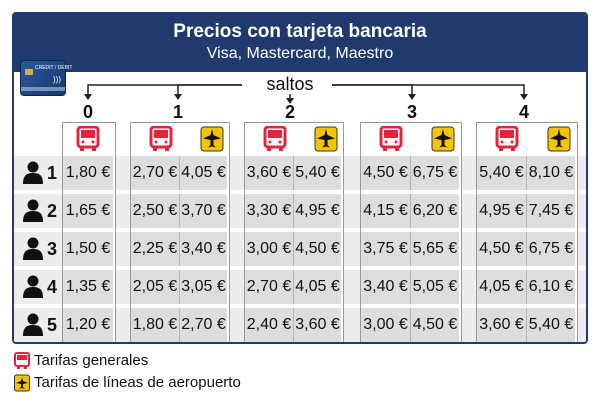 Image resolution: width=600 pixels, height=408 pixels. Describe the element at coordinates (289, 112) in the screenshot. I see `zone-number-2: 2` at that location.